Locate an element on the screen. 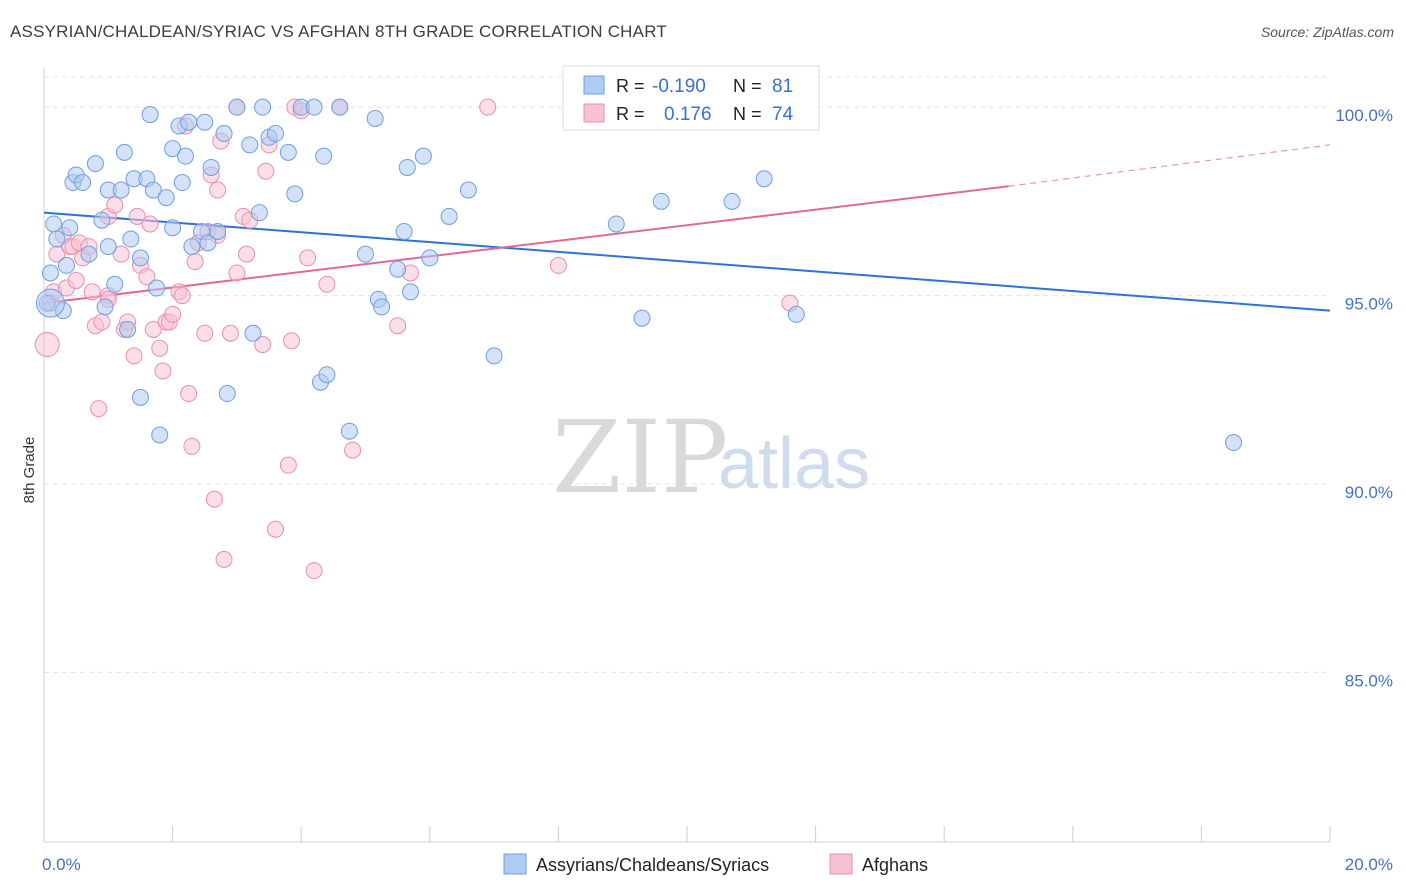 The width and height of the screenshot is (1406, 892). afghans-trend-extension is located at coordinates (1169, 165).